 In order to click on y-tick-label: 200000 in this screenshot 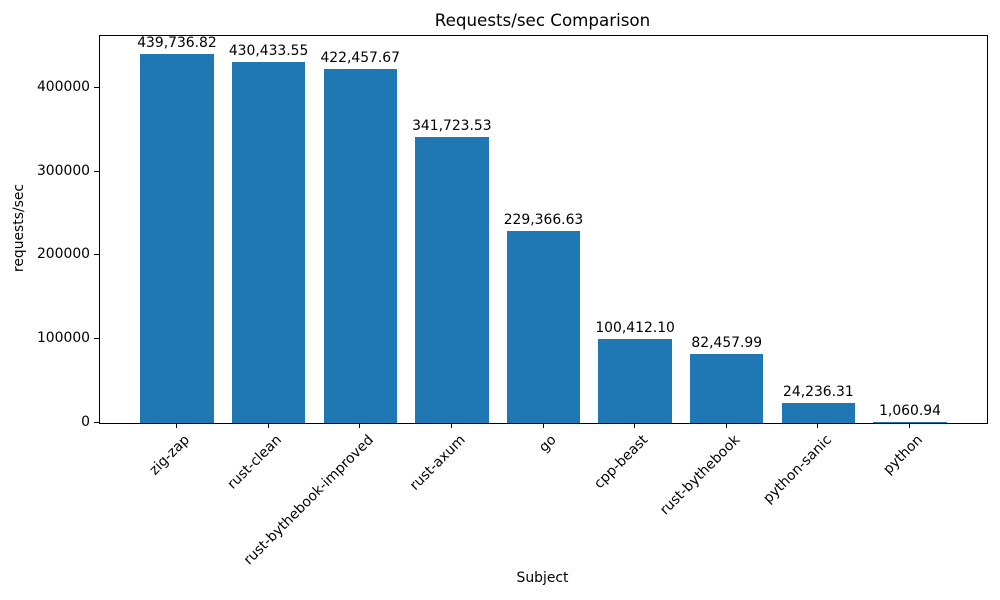, I will do `click(63, 254)`.